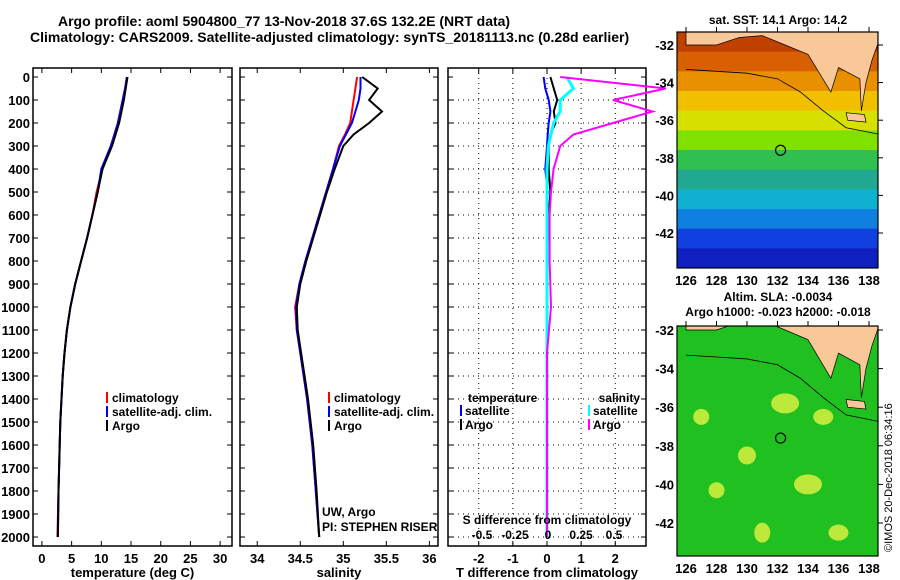 Image resolution: width=900 pixels, height=580 pixels. What do you see at coordinates (101, 558) in the screenshot?
I see `x-tick-label: 10` at bounding box center [101, 558].